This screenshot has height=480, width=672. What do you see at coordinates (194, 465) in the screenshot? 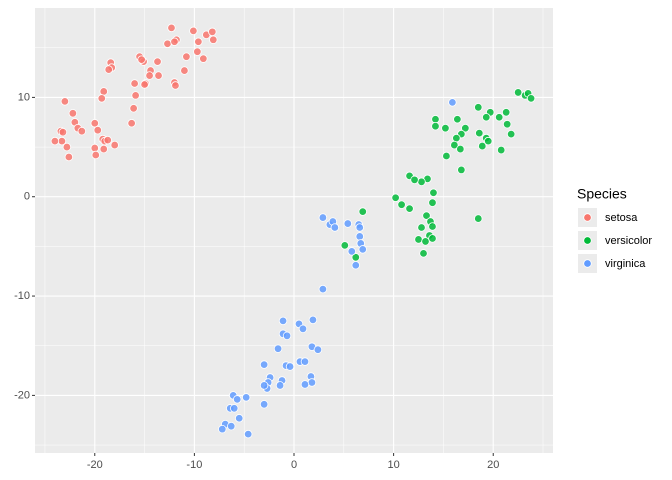
I see `x-tick-label: -10` at bounding box center [194, 465].